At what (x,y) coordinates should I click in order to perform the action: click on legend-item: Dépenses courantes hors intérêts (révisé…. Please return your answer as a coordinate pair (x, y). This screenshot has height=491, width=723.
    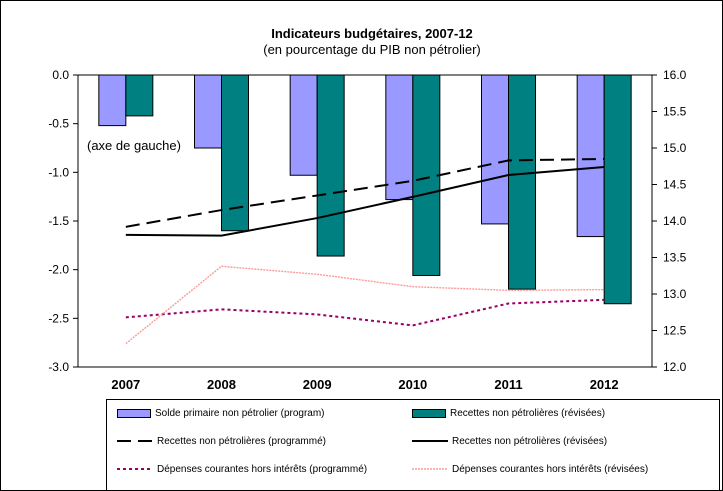
    Looking at the image, I should click on (530, 469).